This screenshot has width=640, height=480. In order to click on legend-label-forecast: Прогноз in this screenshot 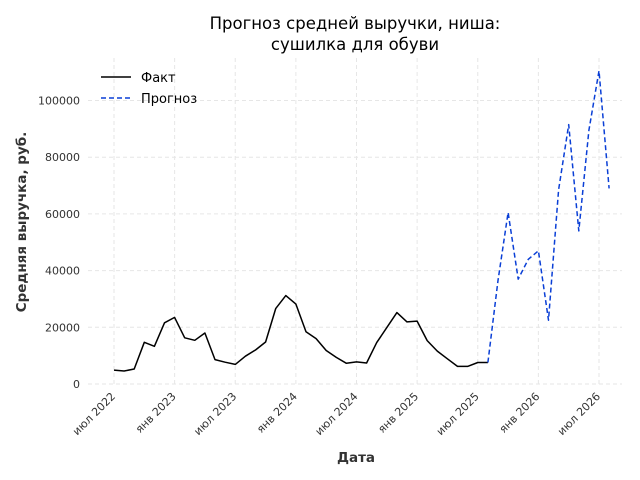, I will do `click(169, 99)`.